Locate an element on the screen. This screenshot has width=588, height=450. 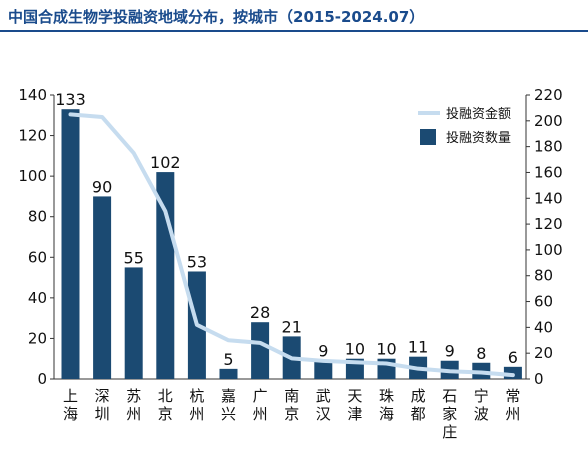
right-tick-label: 200 is located at coordinates (548, 121).